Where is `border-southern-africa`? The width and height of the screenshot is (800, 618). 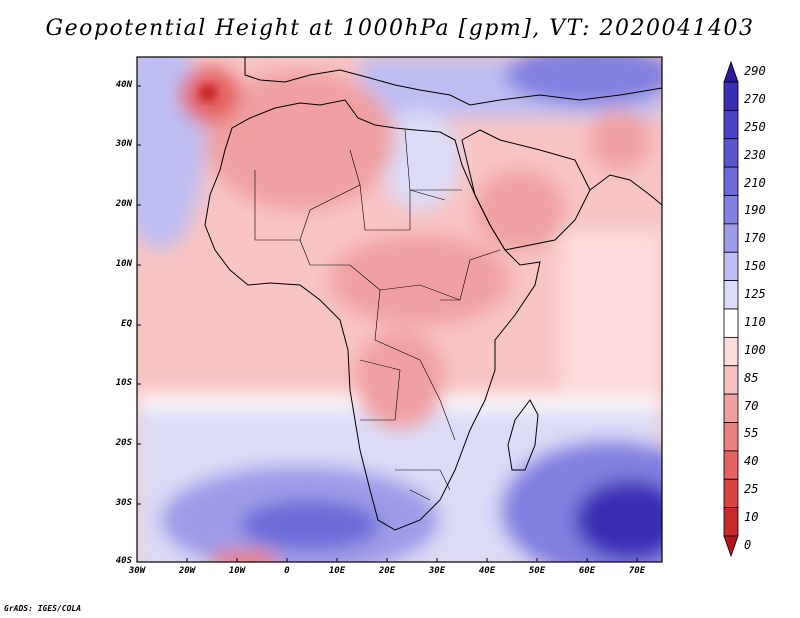 border-southern-africa is located at coordinates (423, 485).